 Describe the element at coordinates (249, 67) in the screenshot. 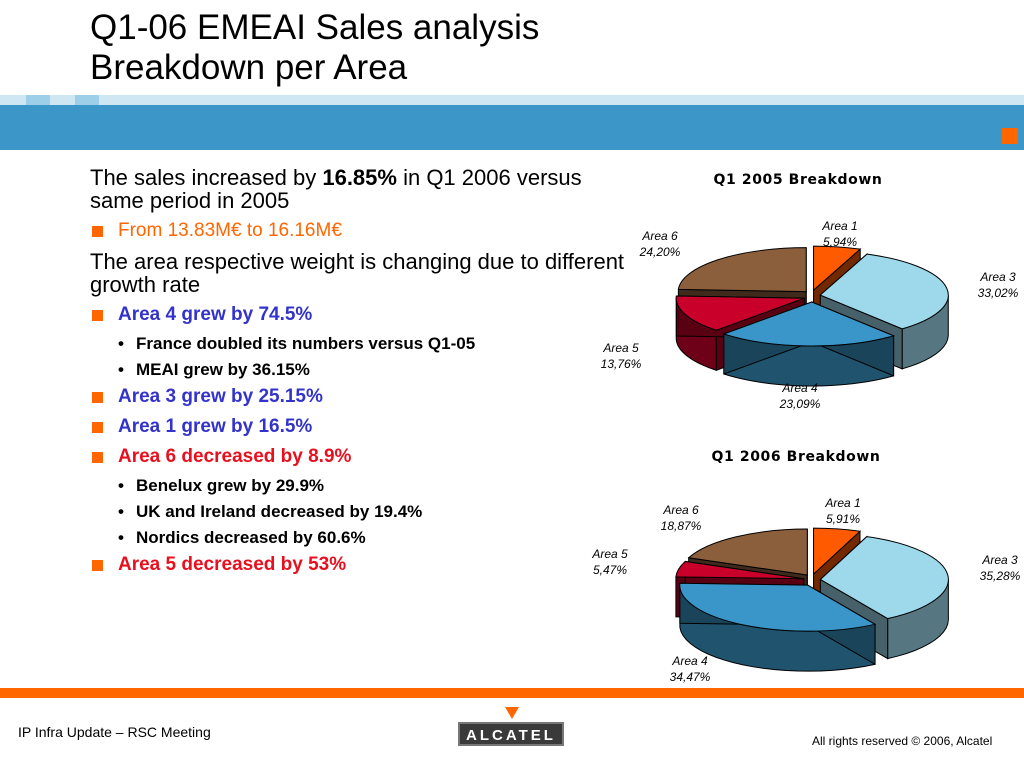

I see `title-line-2: Breakdown per Area` at that location.